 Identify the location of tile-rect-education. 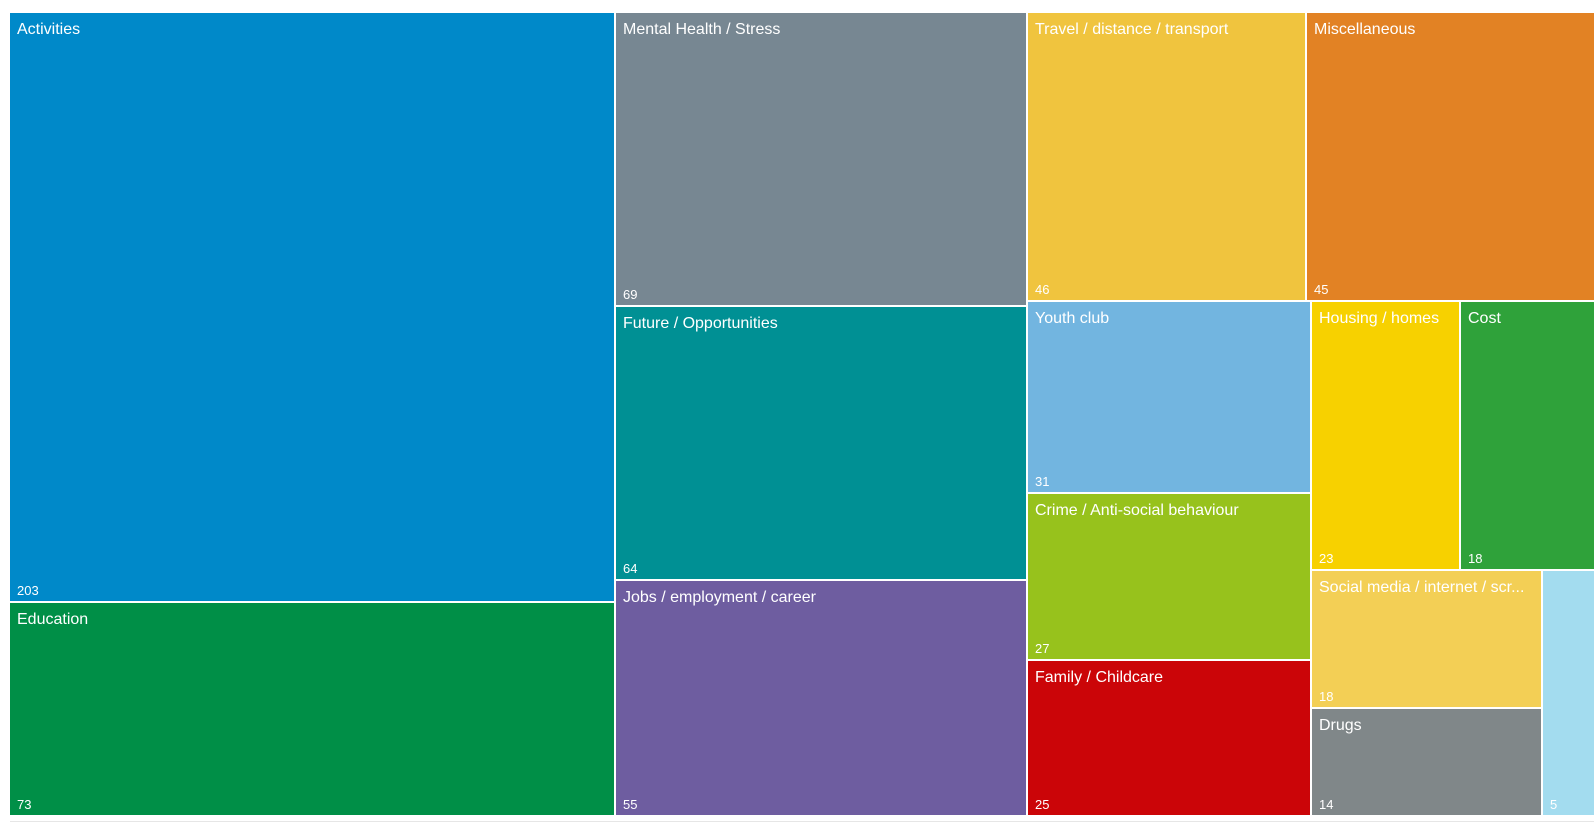
(312, 709).